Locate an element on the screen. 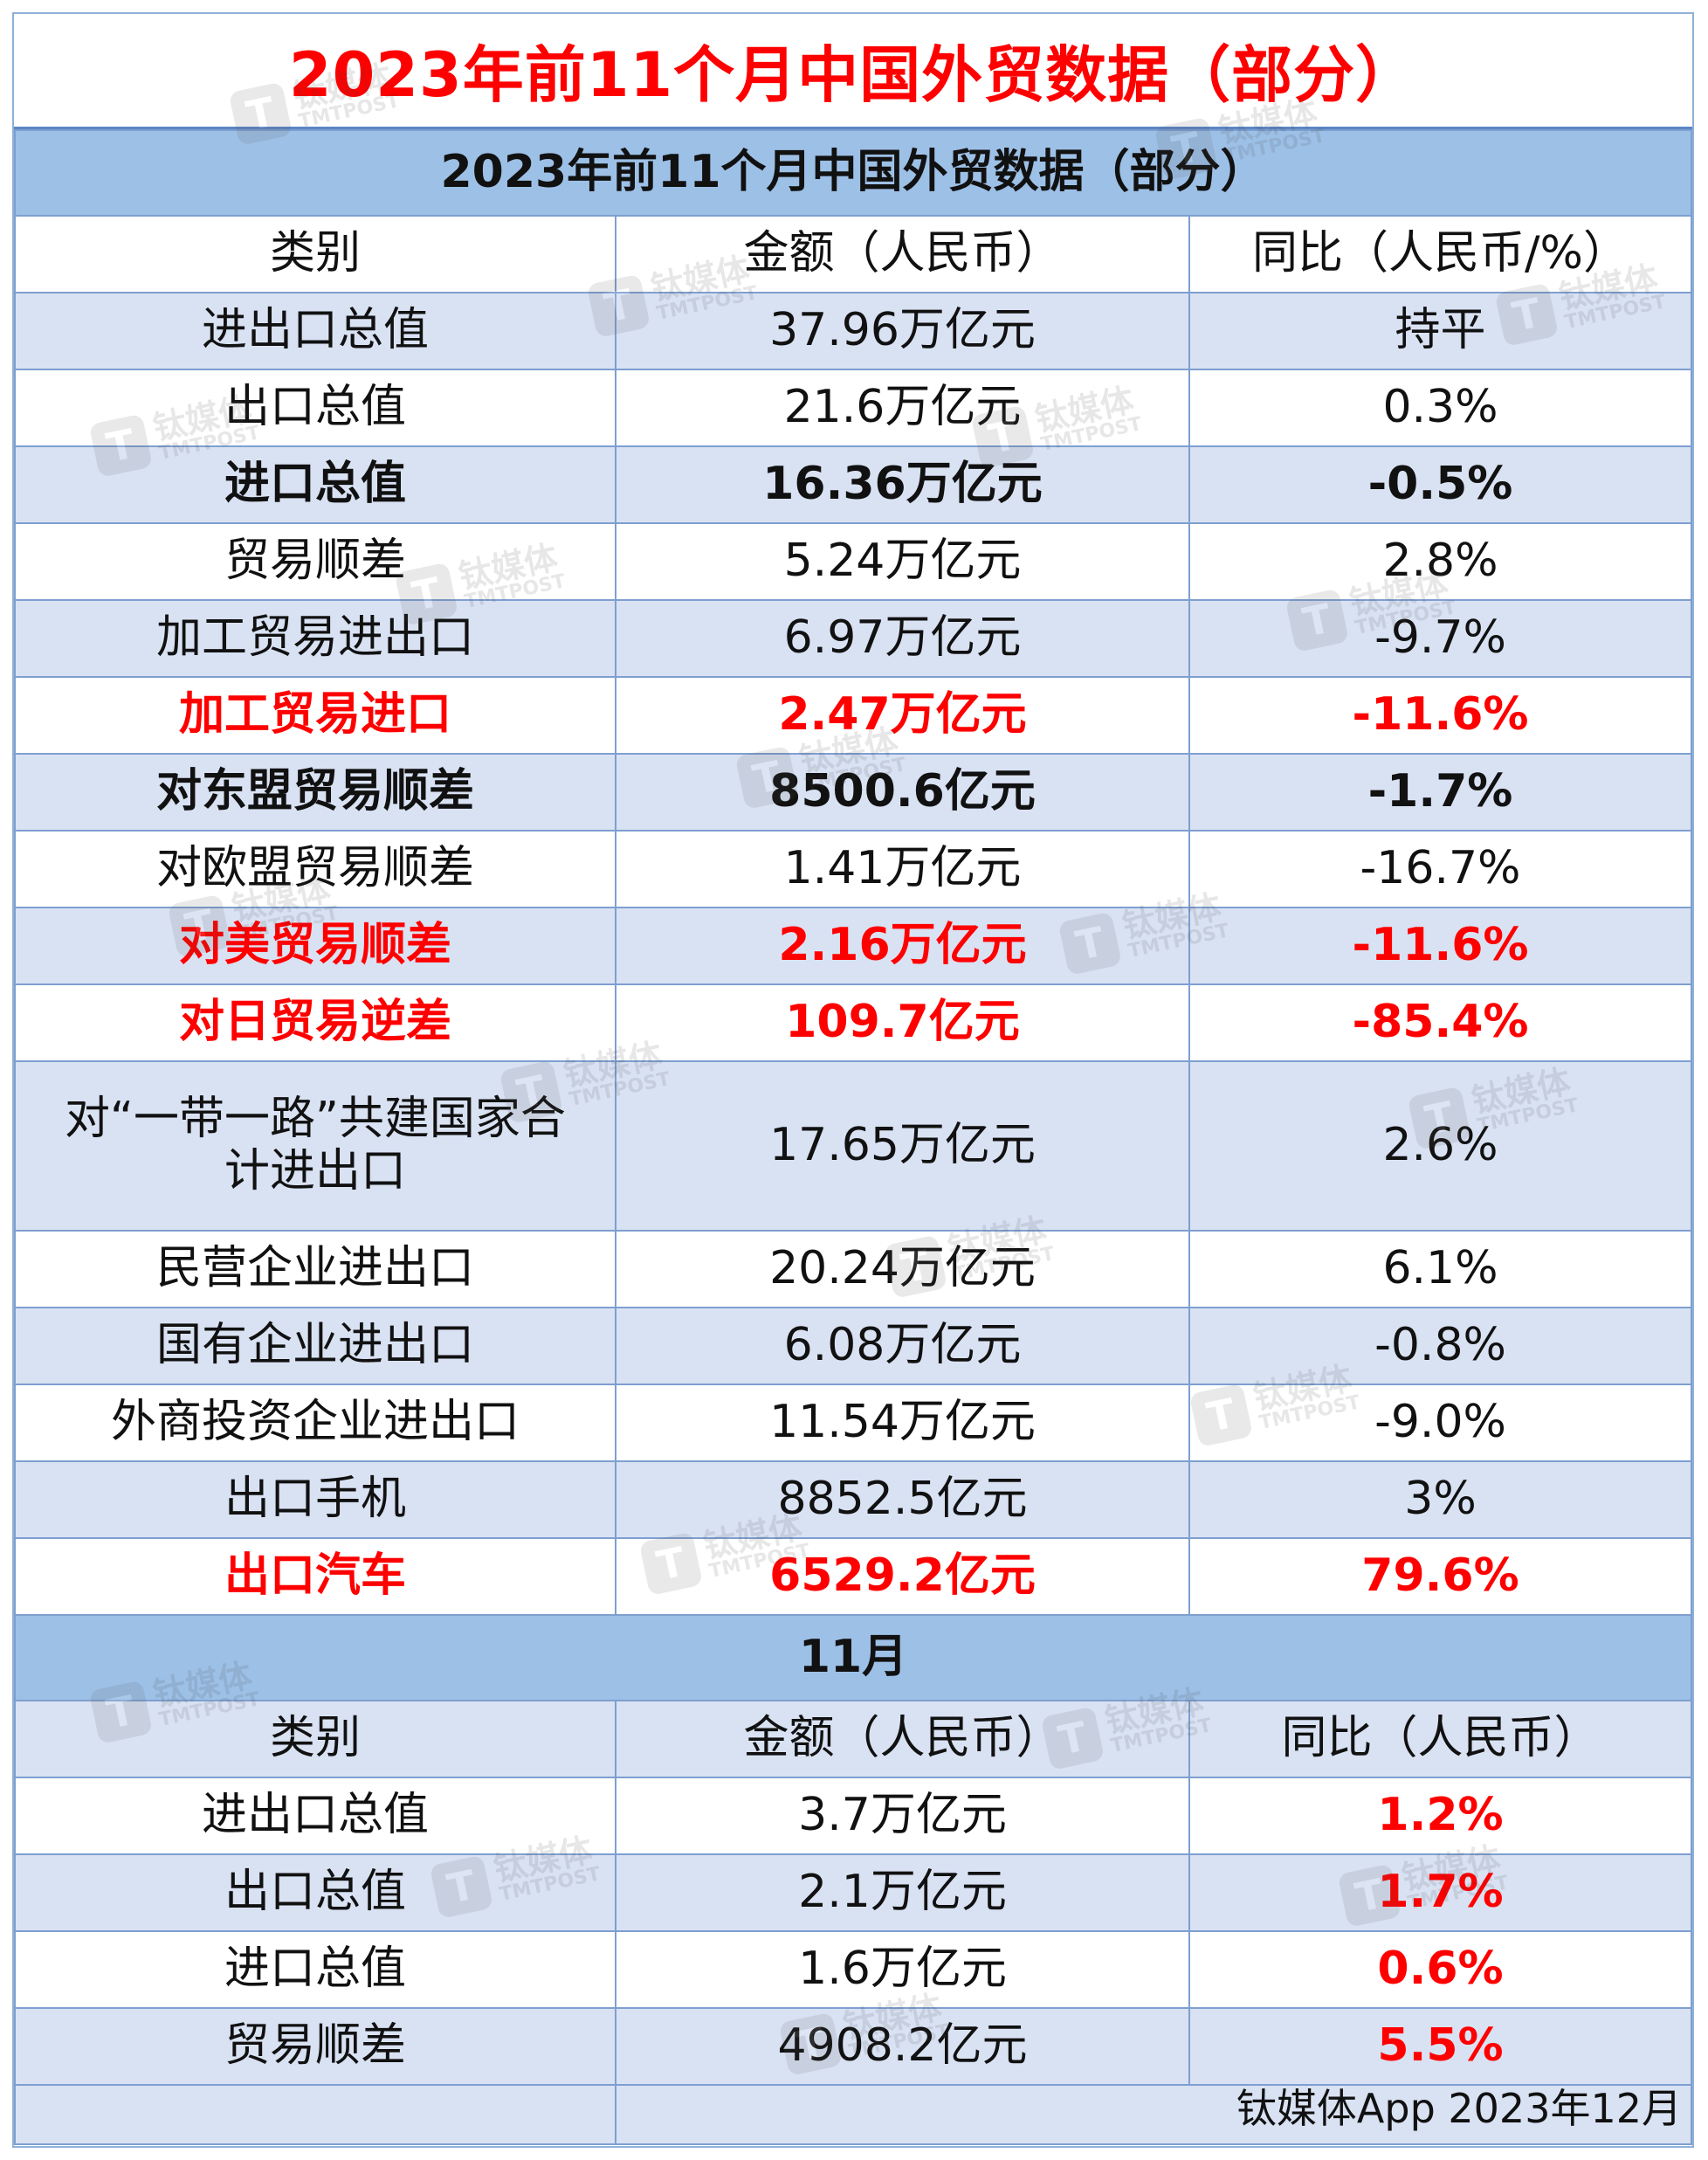  table-row: 对东盟贸易顺差 8500.6亿元 -1.7% is located at coordinates (853, 792).